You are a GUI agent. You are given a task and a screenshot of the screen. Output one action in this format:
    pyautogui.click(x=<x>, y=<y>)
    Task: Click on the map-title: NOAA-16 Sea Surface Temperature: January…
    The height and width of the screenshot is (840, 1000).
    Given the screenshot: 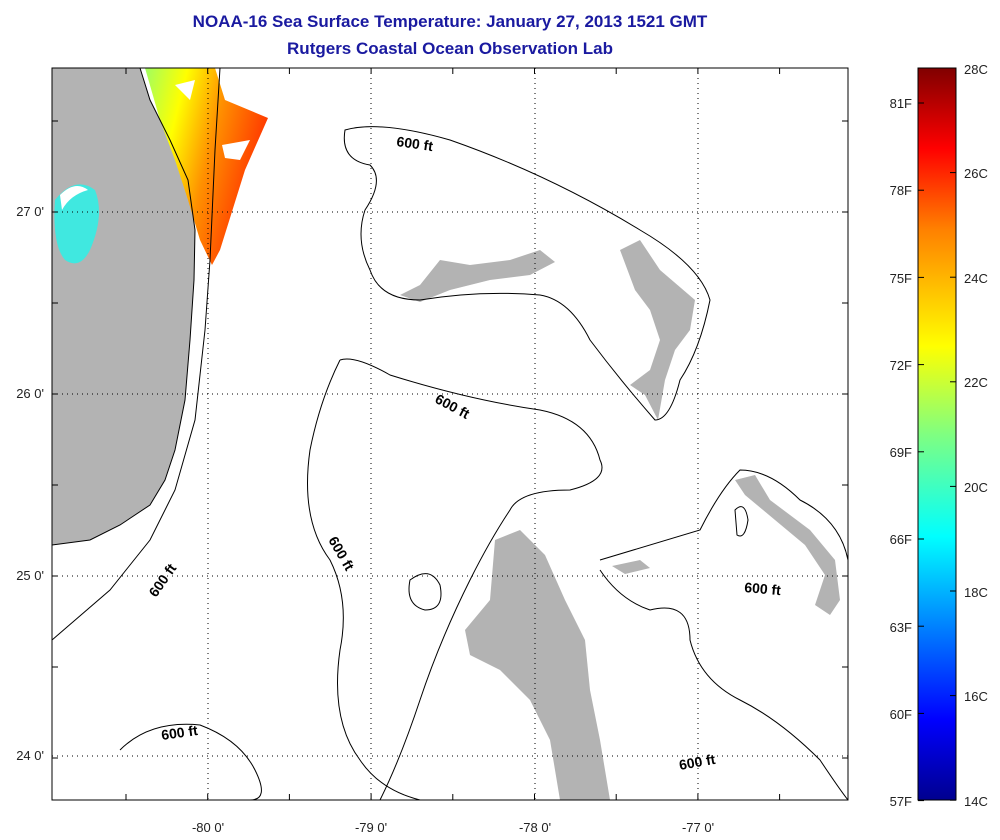 What is the action you would take?
    pyautogui.click(x=450, y=21)
    